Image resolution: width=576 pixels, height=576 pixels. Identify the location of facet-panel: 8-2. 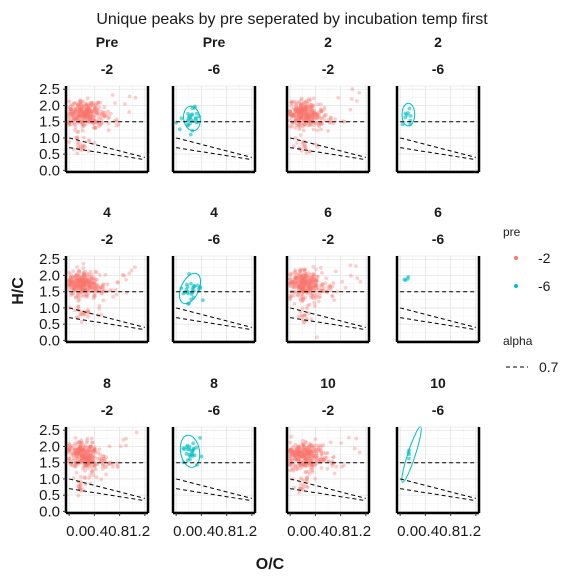
(107, 445).